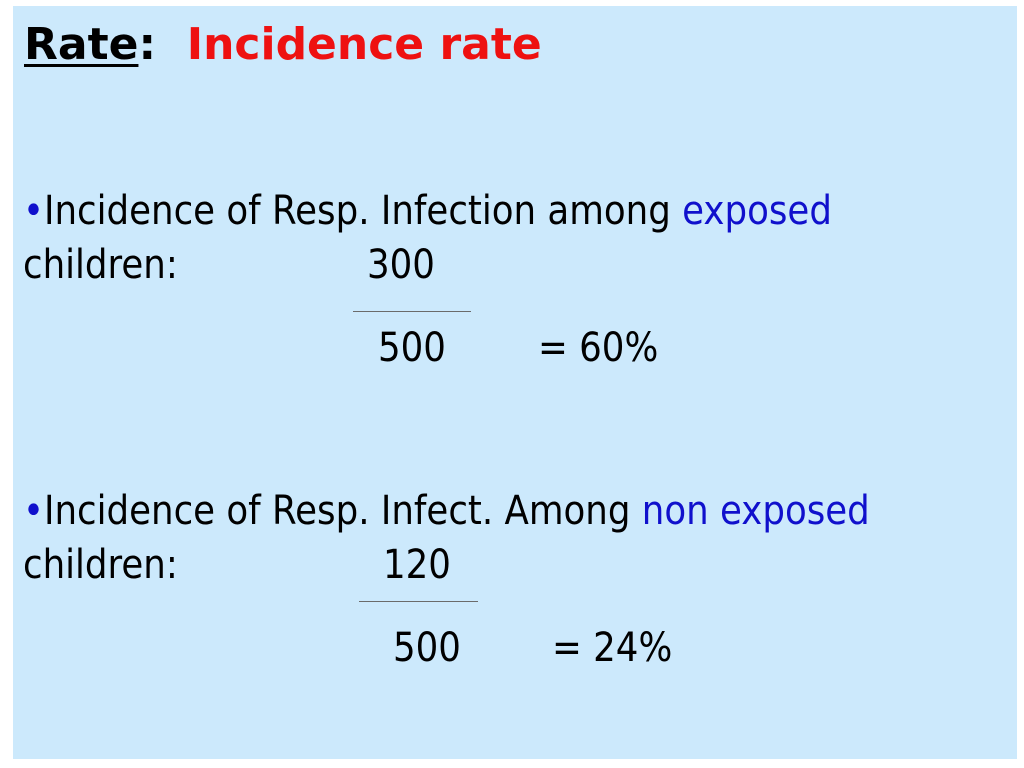 This screenshot has width=1024, height=768. What do you see at coordinates (417, 565) in the screenshot?
I see `item2-numerator: 120` at bounding box center [417, 565].